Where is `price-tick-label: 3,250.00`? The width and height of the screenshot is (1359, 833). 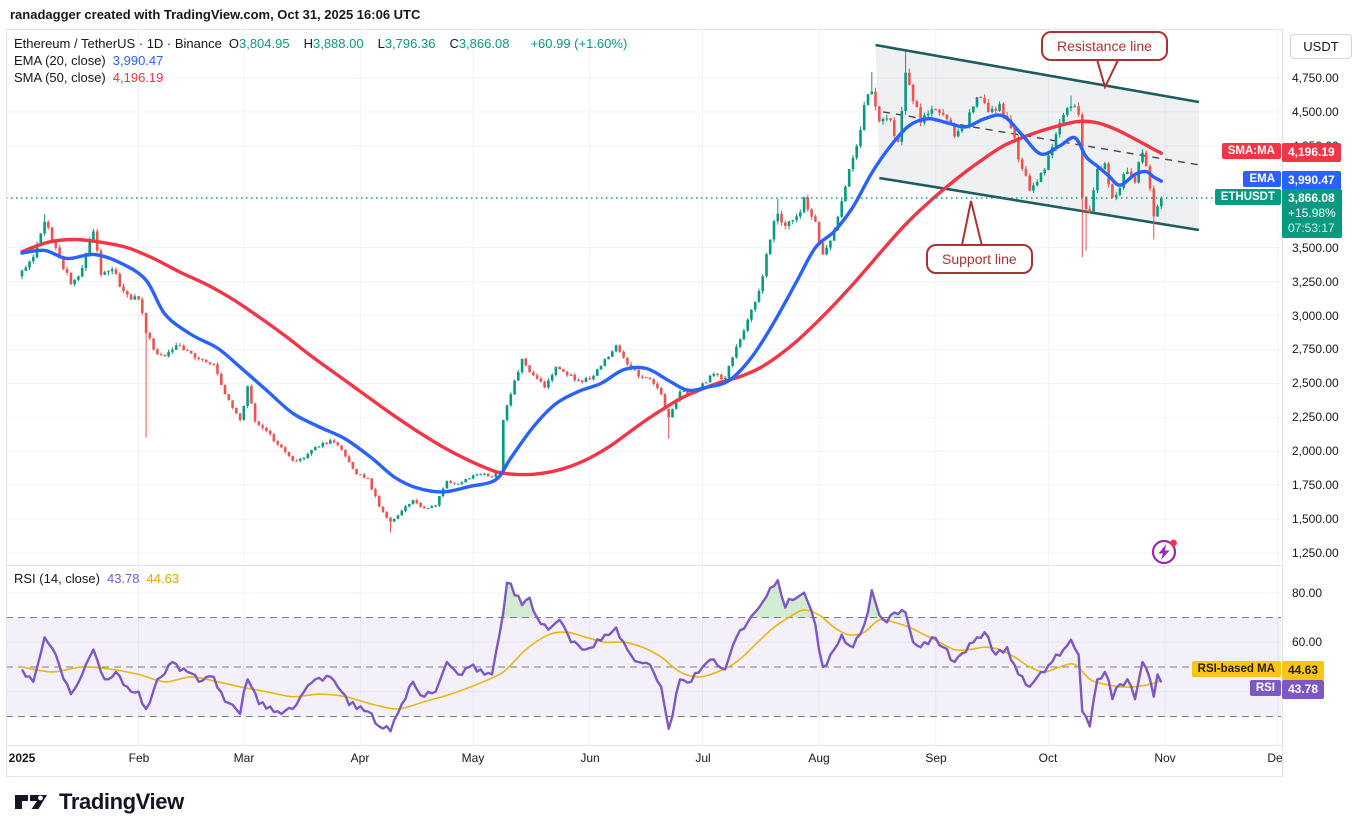 price-tick-label: 3,250.00 is located at coordinates (1315, 282).